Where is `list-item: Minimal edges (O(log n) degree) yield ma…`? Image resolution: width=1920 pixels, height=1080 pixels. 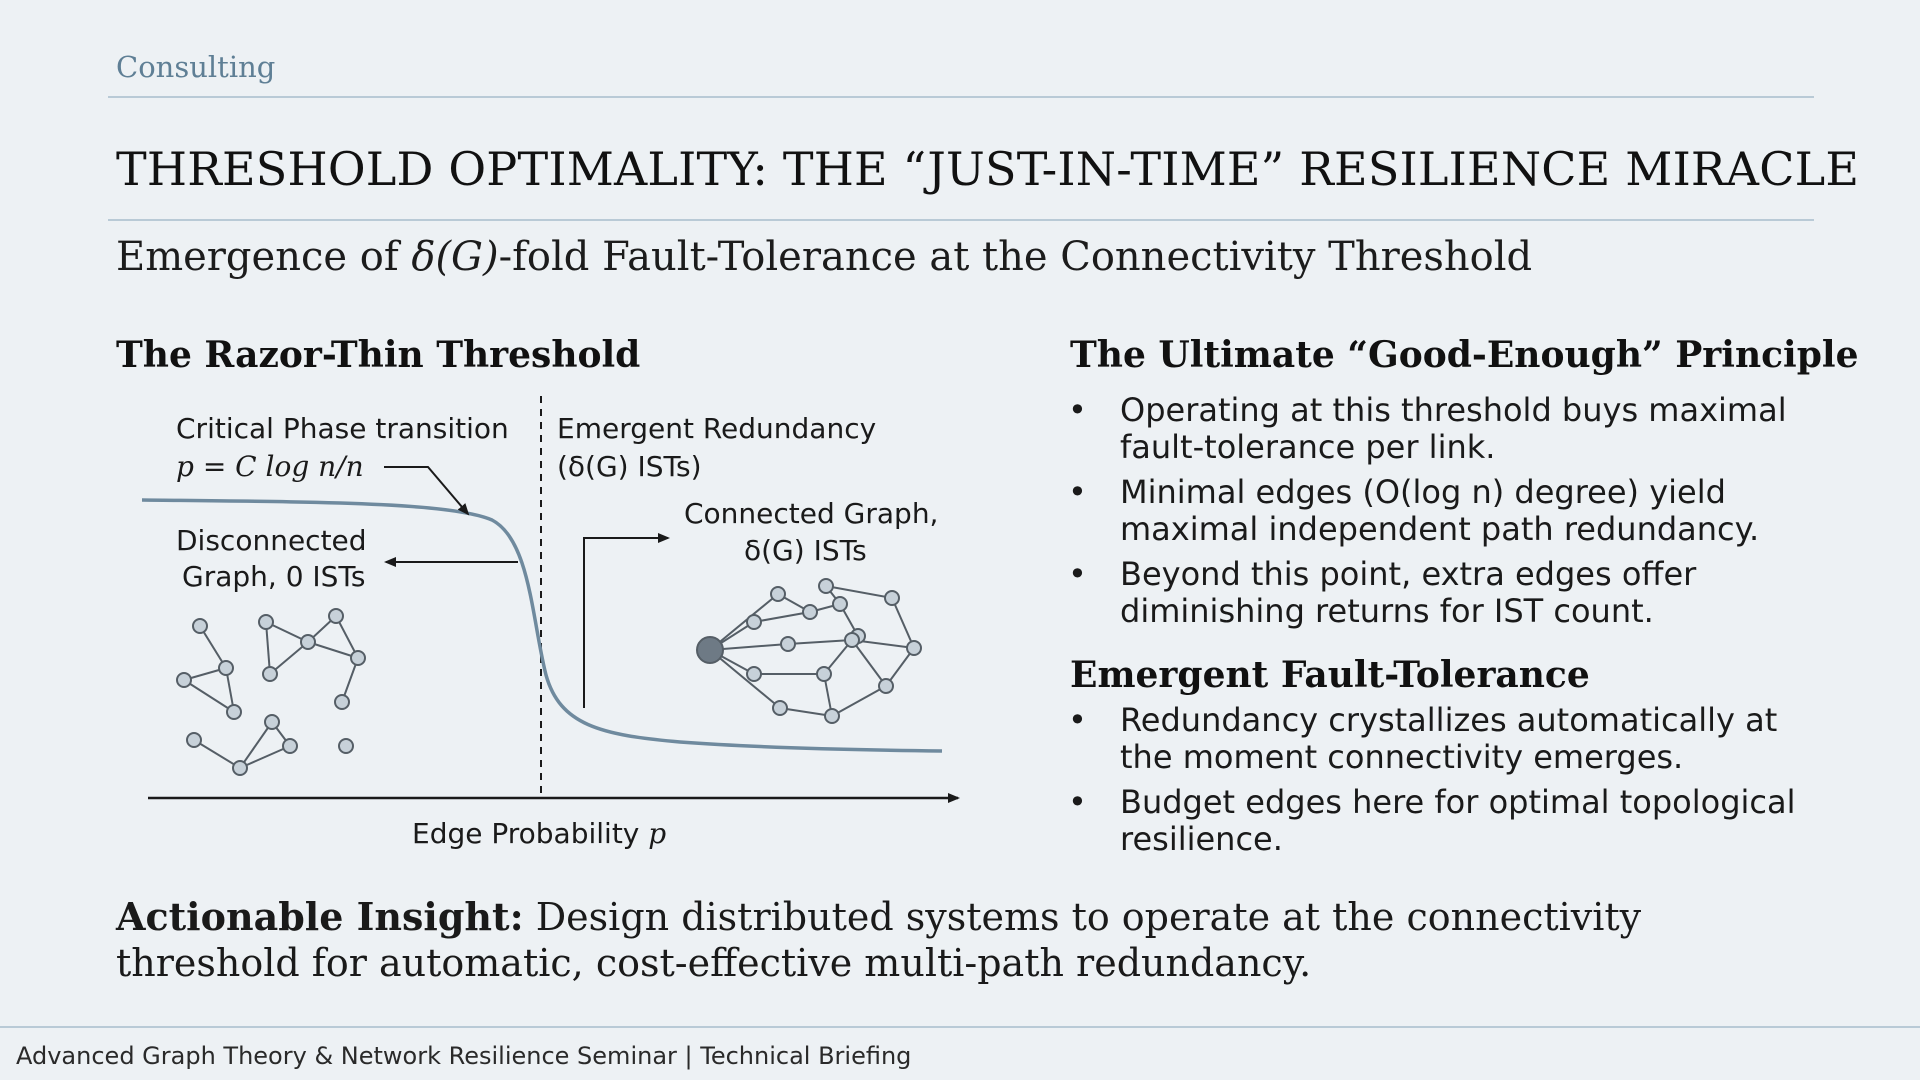
list-item: Minimal edges (O(log n) degree) yield ma… is located at coordinates (1438, 511).